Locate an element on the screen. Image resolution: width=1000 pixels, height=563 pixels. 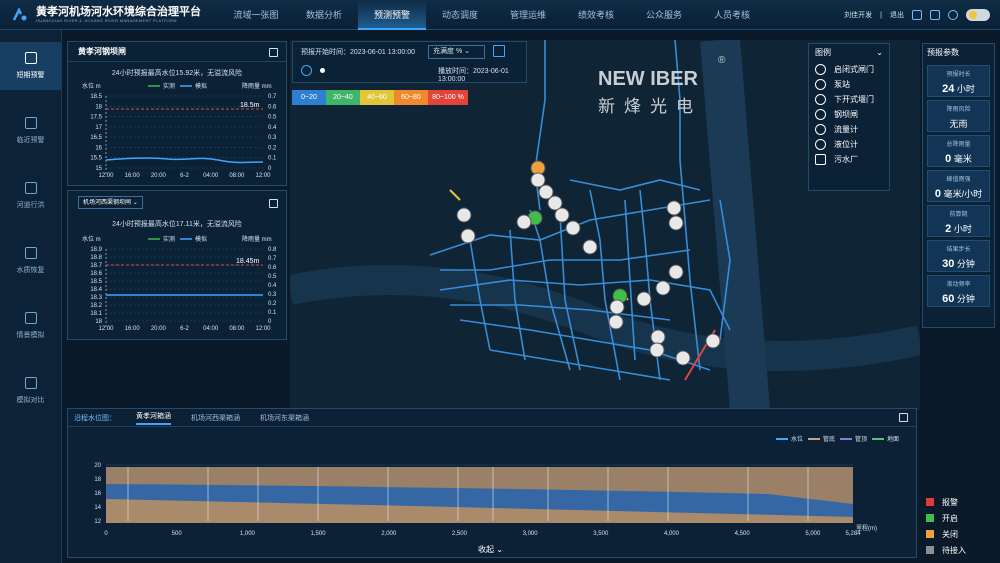
legend-item-flowmeter: 流量计 is located at coordinates (849, 129).